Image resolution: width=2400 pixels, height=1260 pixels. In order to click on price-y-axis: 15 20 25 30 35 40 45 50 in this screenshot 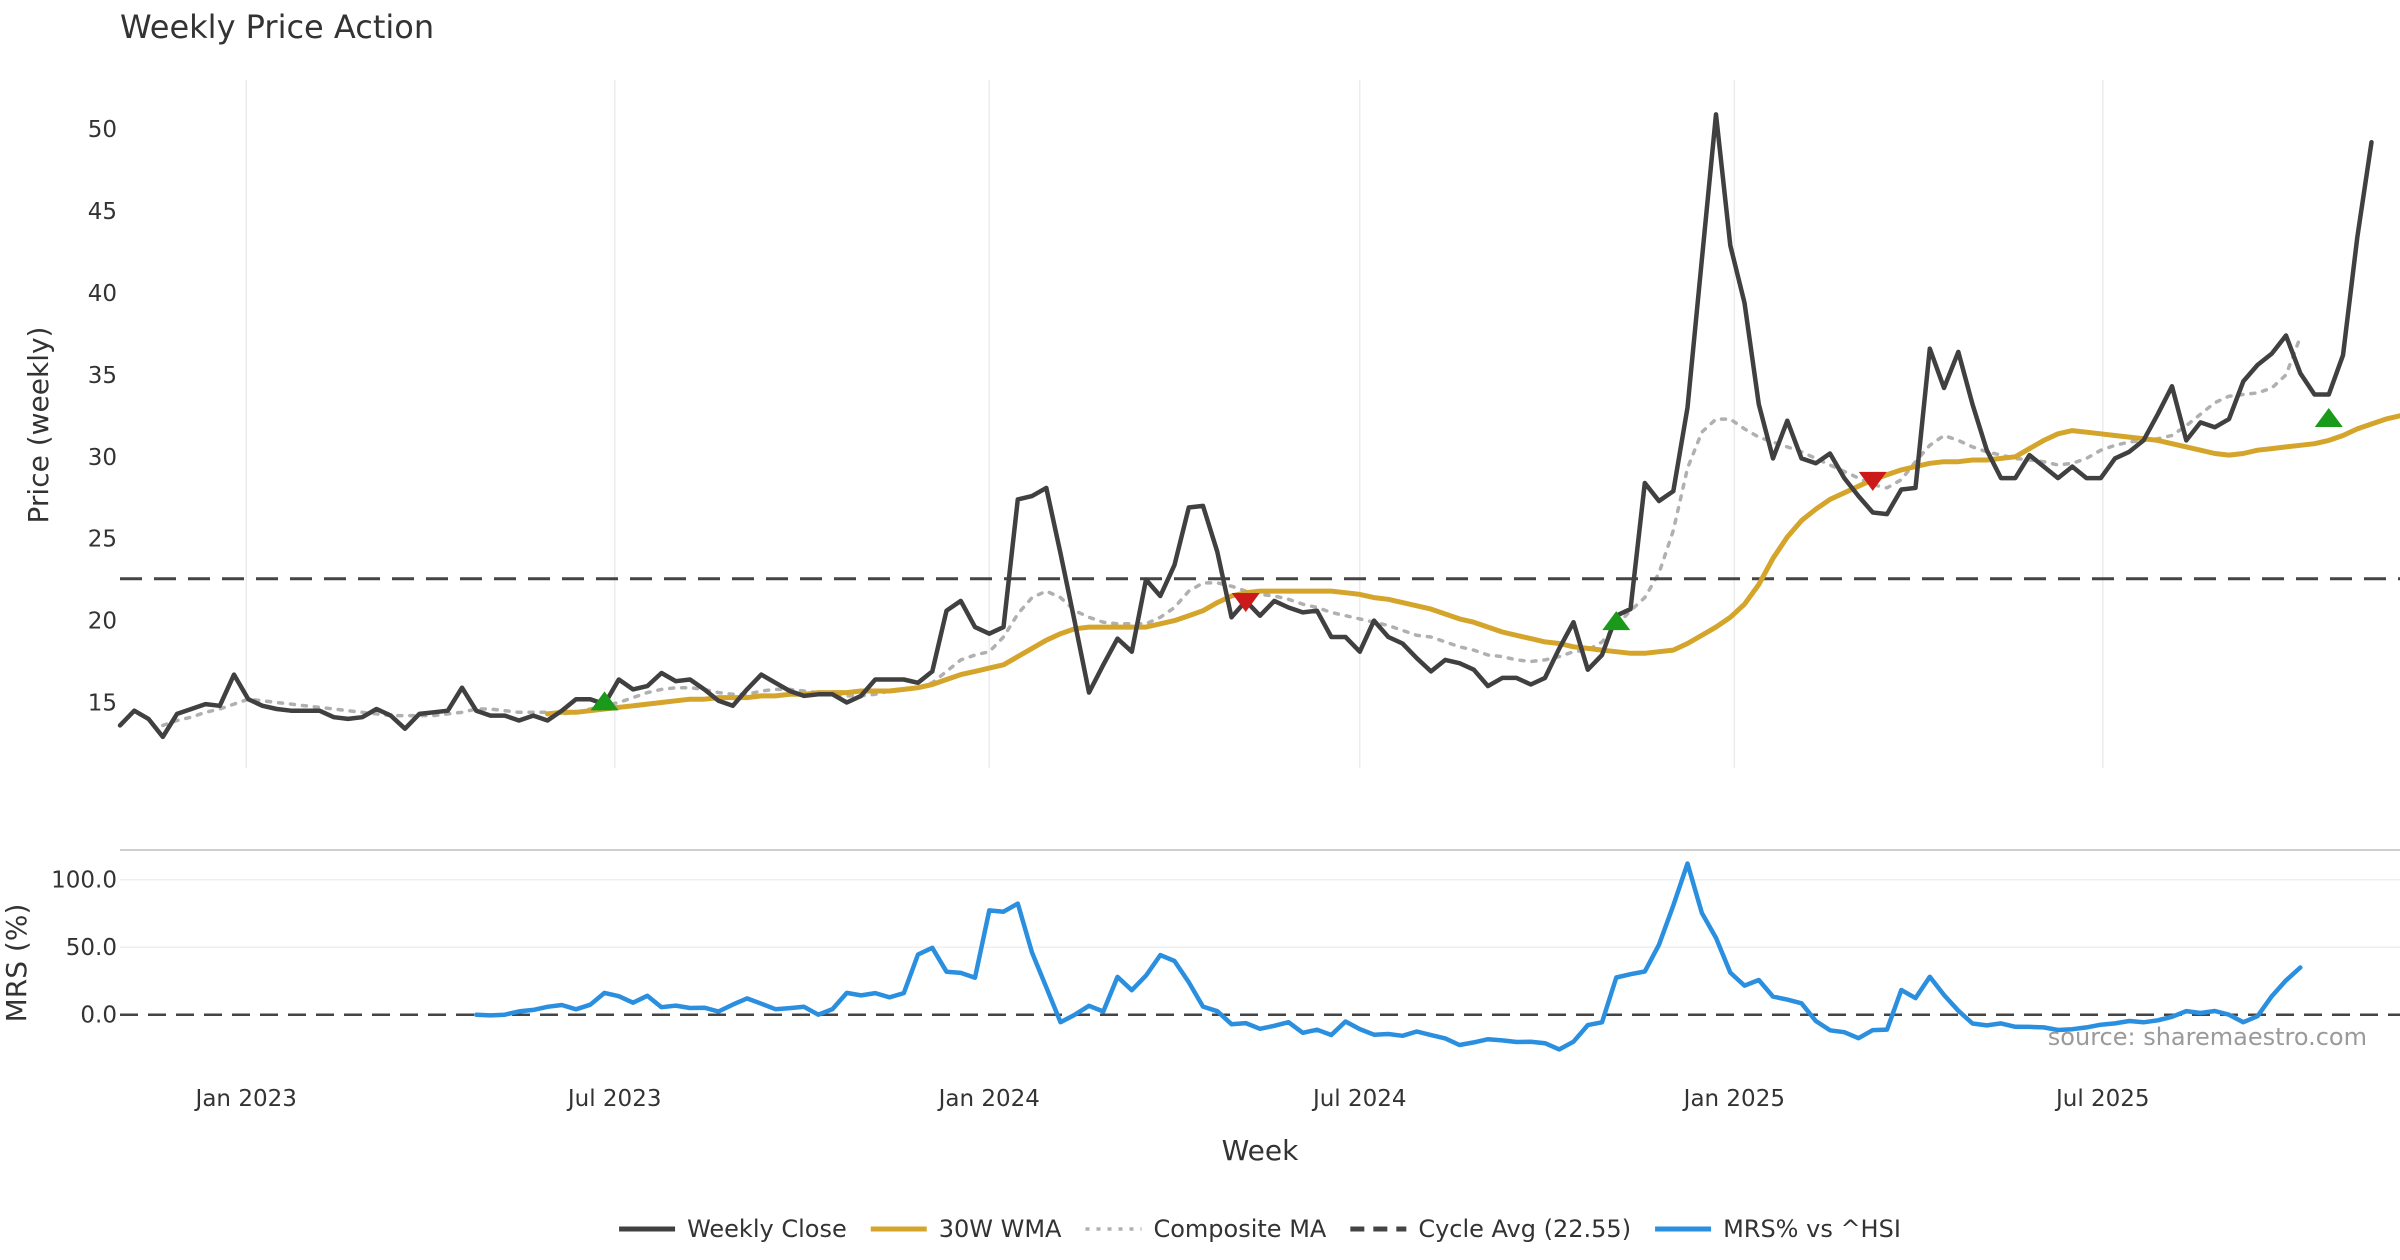, I will do `click(102, 416)`.